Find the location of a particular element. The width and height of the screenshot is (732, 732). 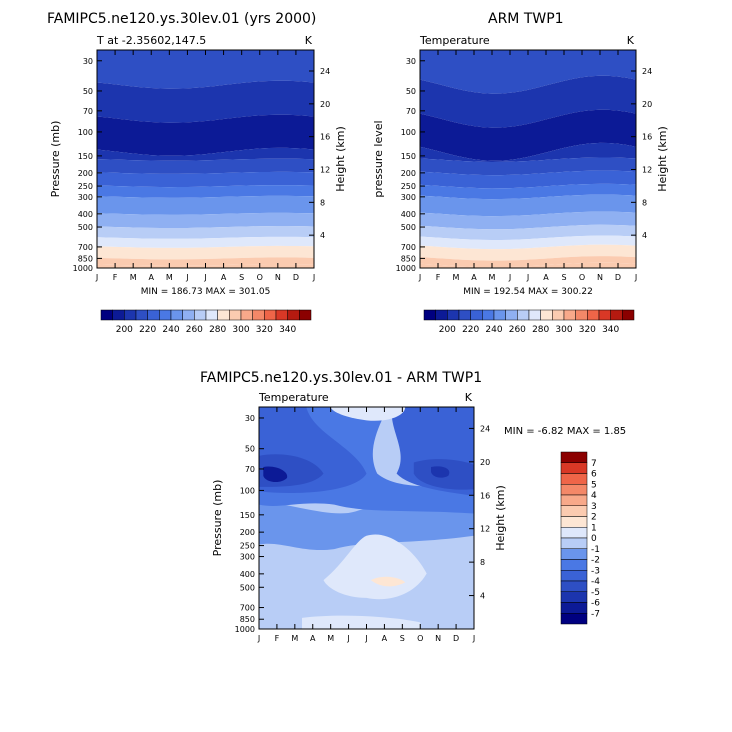

colorbar-label: 5 is located at coordinates (594, 485).